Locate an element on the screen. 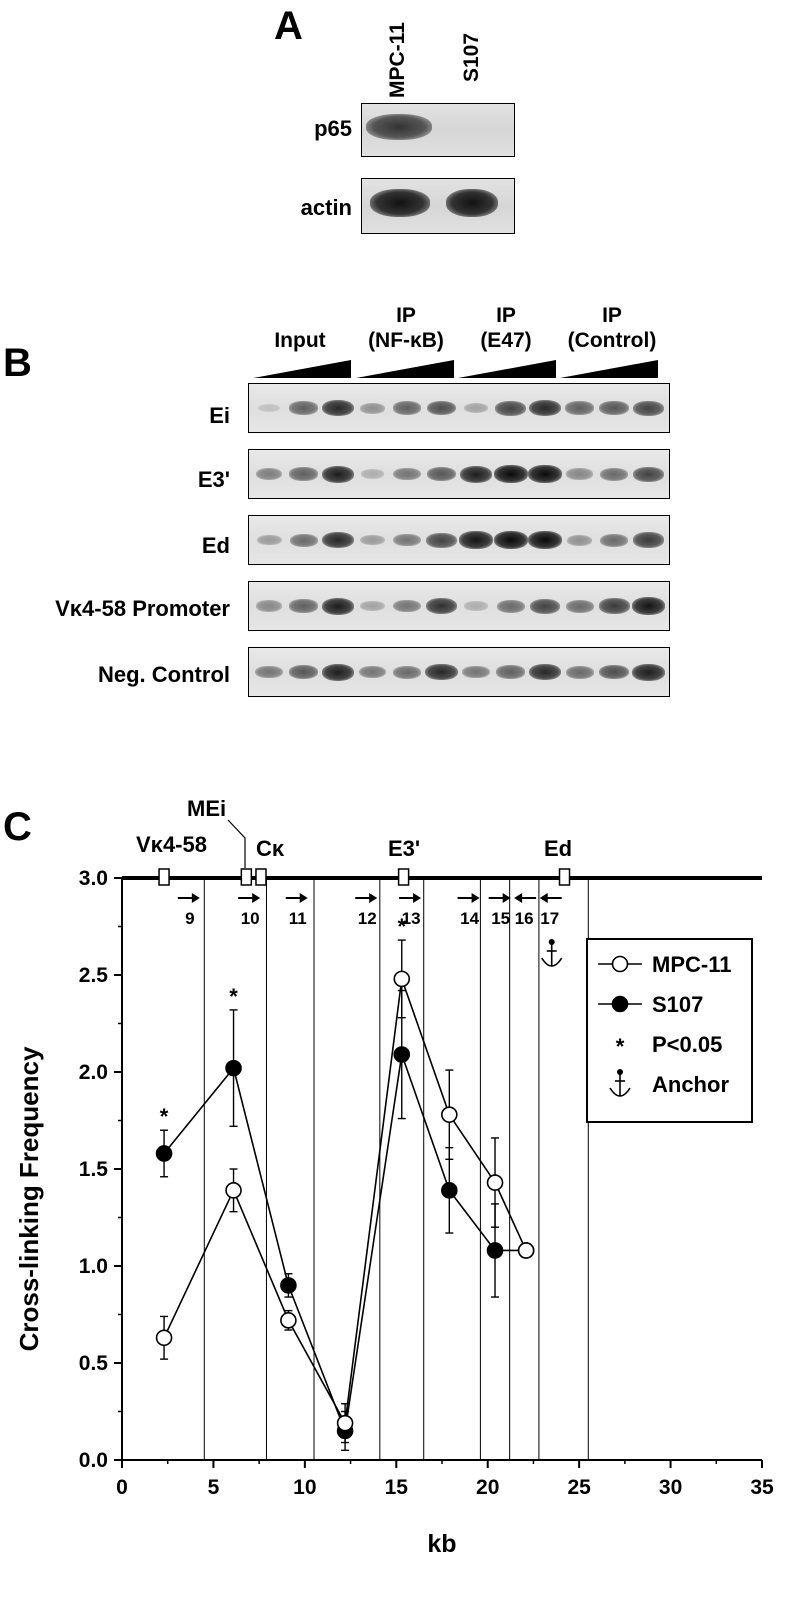  legend-marker-filled is located at coordinates (620, 1004).